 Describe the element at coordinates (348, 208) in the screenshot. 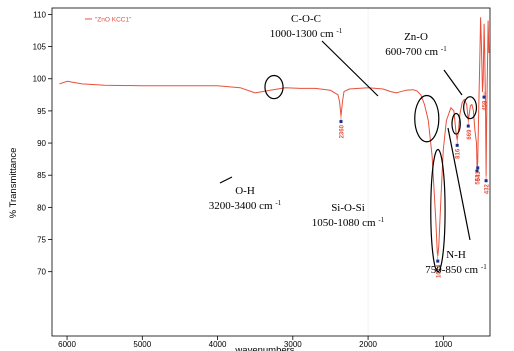

I see `annotation-label-si-o-si: Si-O-Si` at that location.